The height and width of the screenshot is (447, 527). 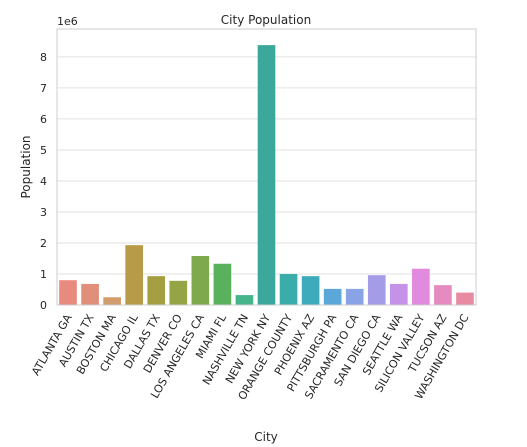 I want to click on bar-tucson-az, so click(x=443, y=295).